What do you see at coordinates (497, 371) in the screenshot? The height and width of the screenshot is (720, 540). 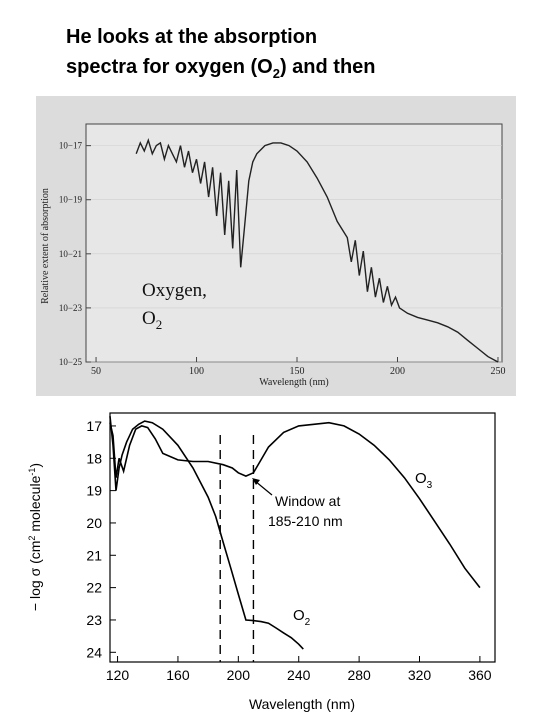 I see `x-tick-label: 250` at bounding box center [497, 371].